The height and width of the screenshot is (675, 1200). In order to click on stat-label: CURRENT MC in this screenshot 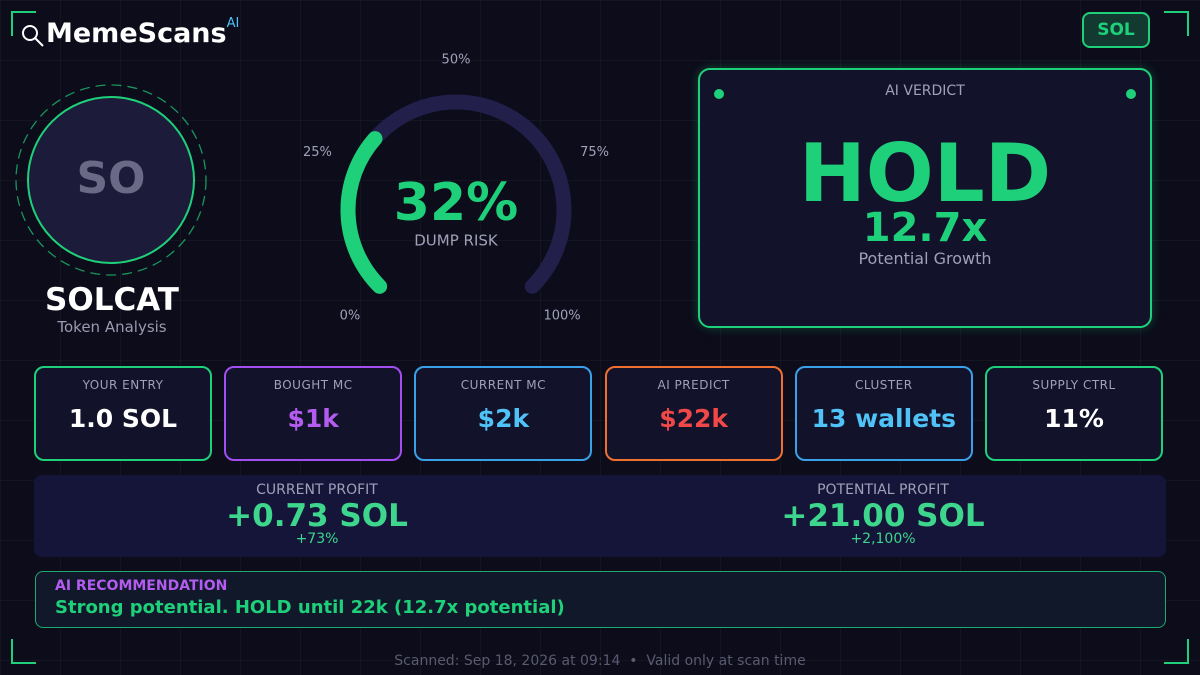, I will do `click(503, 385)`.